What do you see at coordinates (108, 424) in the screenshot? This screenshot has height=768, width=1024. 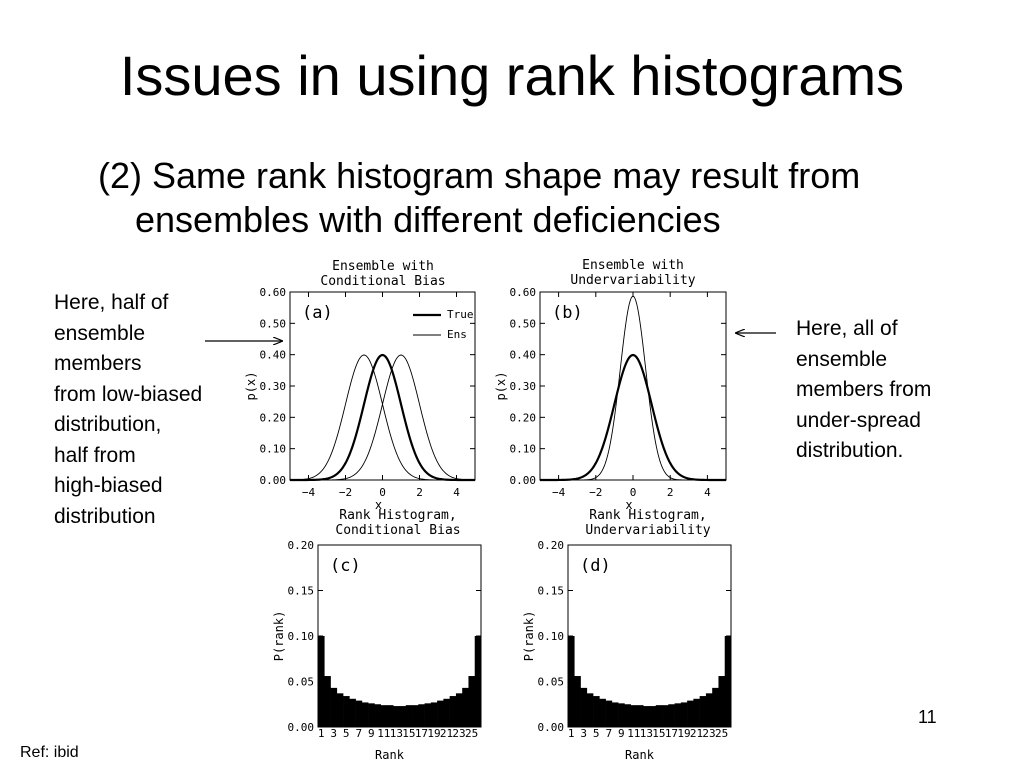 I see `note-left-line: distribution,` at bounding box center [108, 424].